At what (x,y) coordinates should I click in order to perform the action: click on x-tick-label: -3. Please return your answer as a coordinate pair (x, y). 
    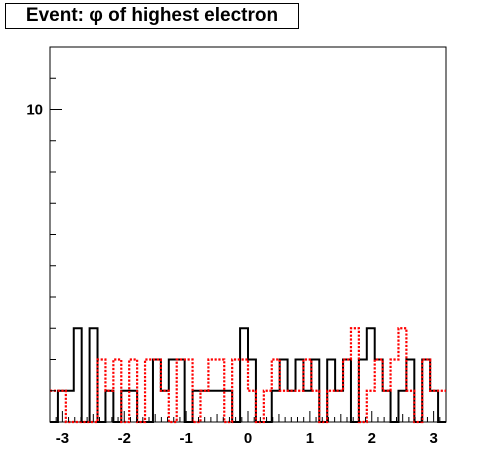
    Looking at the image, I should click on (62, 438).